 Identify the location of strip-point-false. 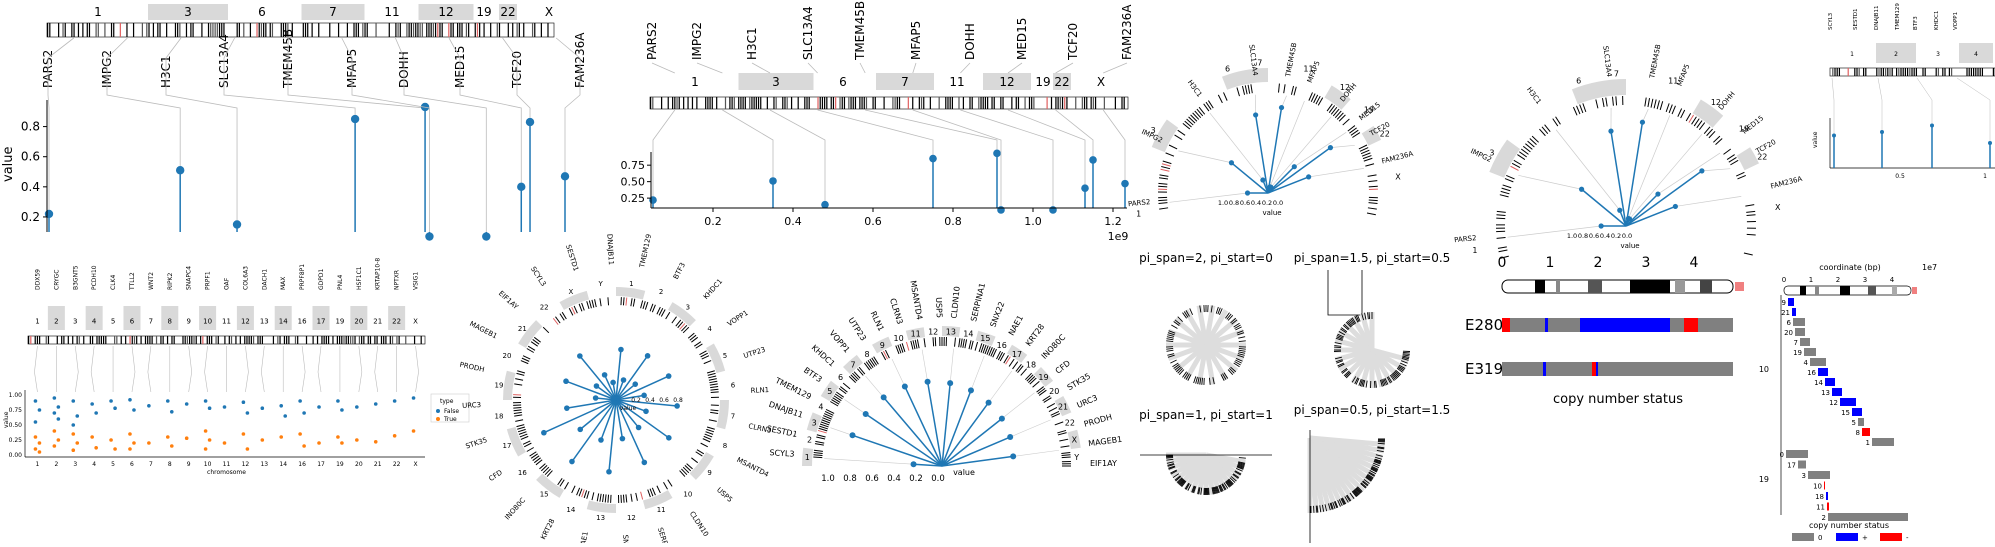
(300, 401).